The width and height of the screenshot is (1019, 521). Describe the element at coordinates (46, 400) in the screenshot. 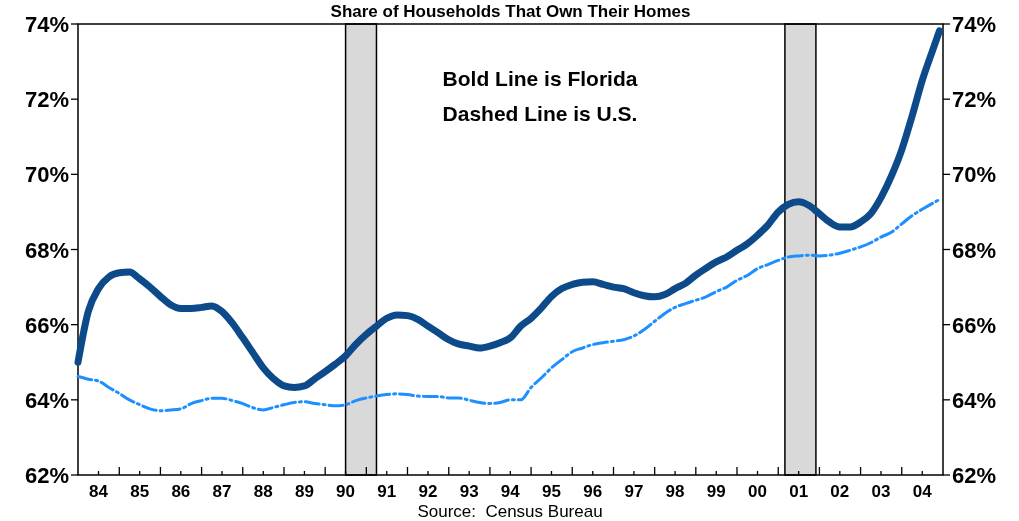

I see `y-tick-label: 64%` at that location.